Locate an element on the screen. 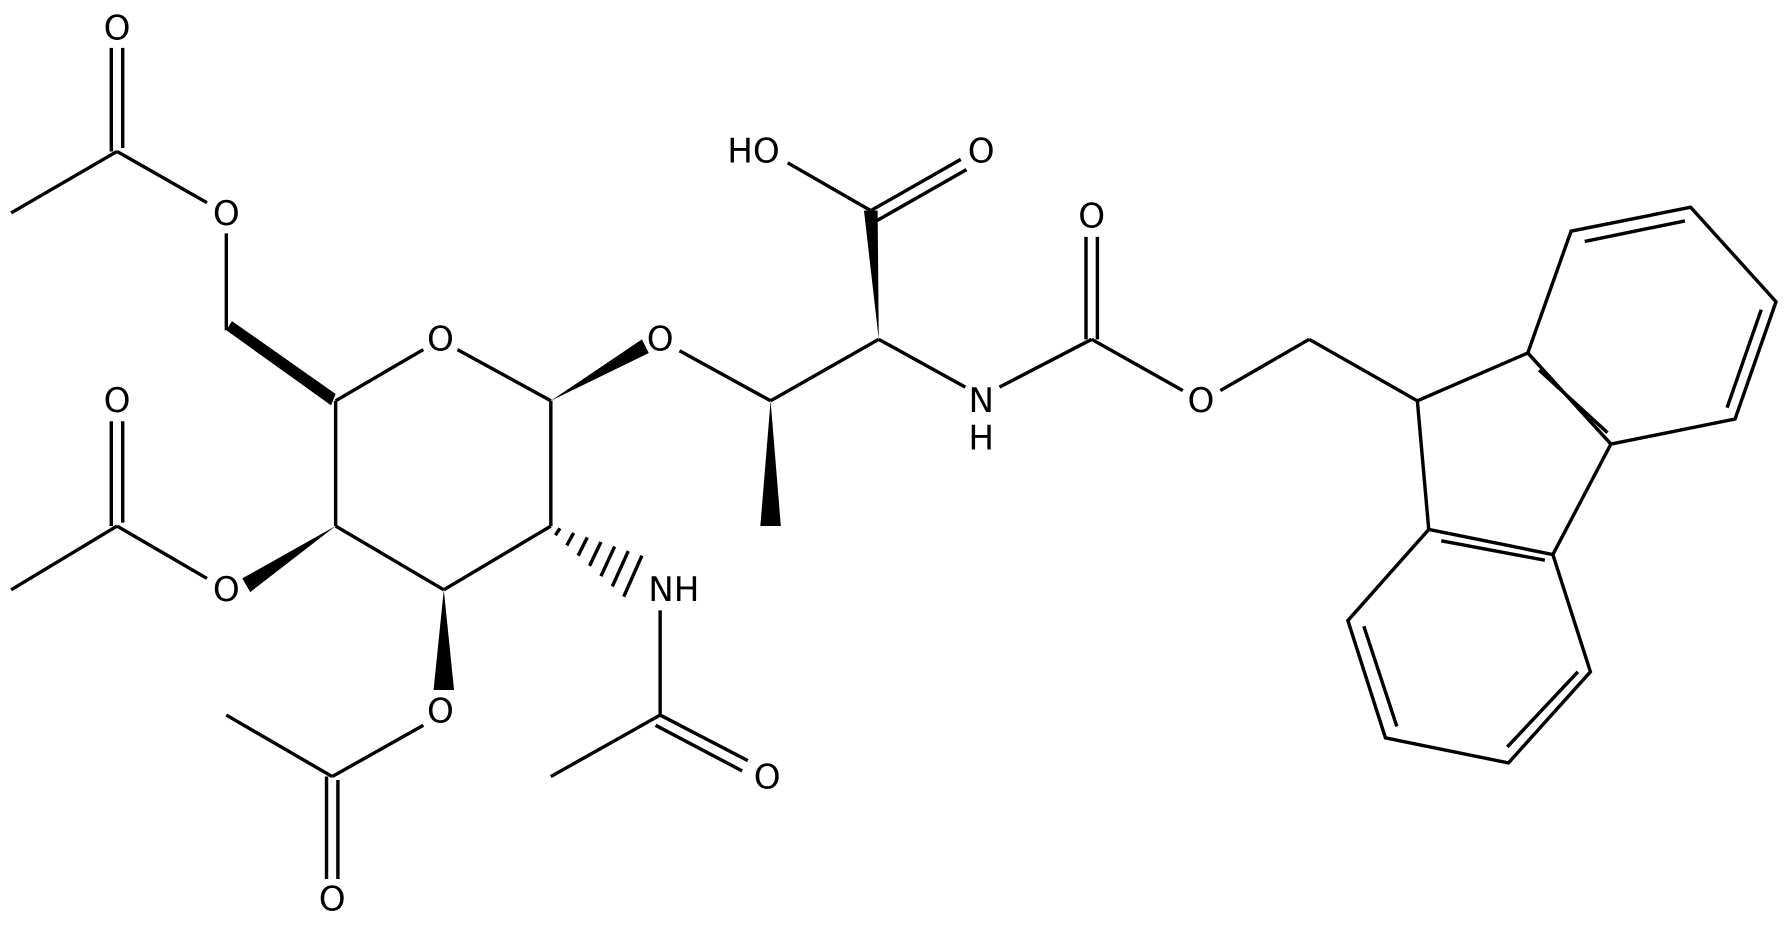 Image resolution: width=1786 pixels, height=928 pixels. atom-label: NH is located at coordinates (673, 590).